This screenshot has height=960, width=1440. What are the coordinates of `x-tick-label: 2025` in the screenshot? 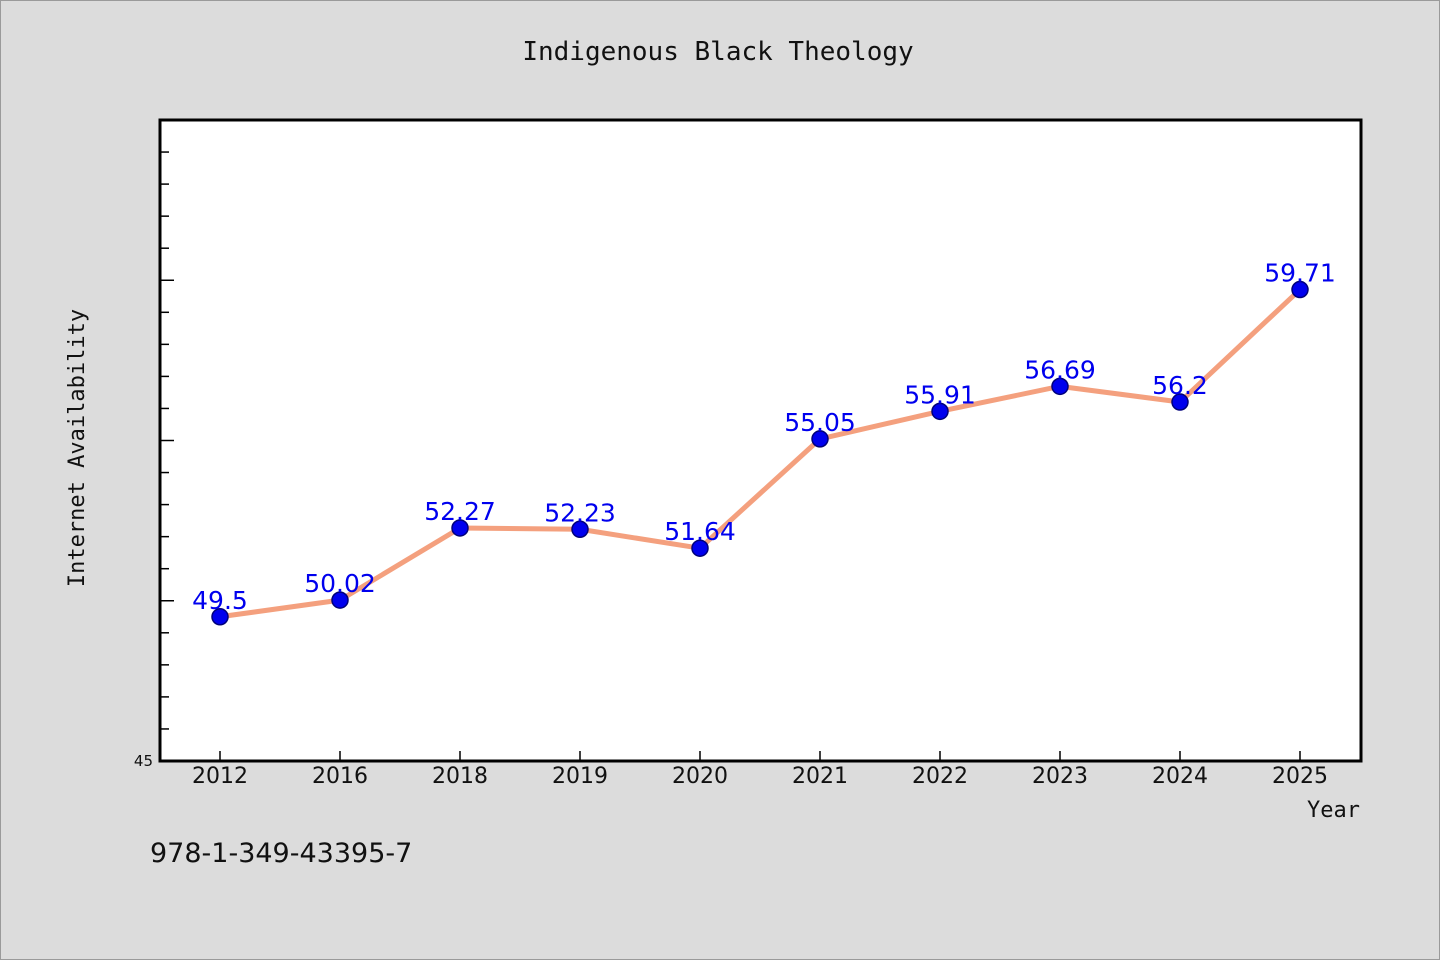 It's located at (1300, 776).